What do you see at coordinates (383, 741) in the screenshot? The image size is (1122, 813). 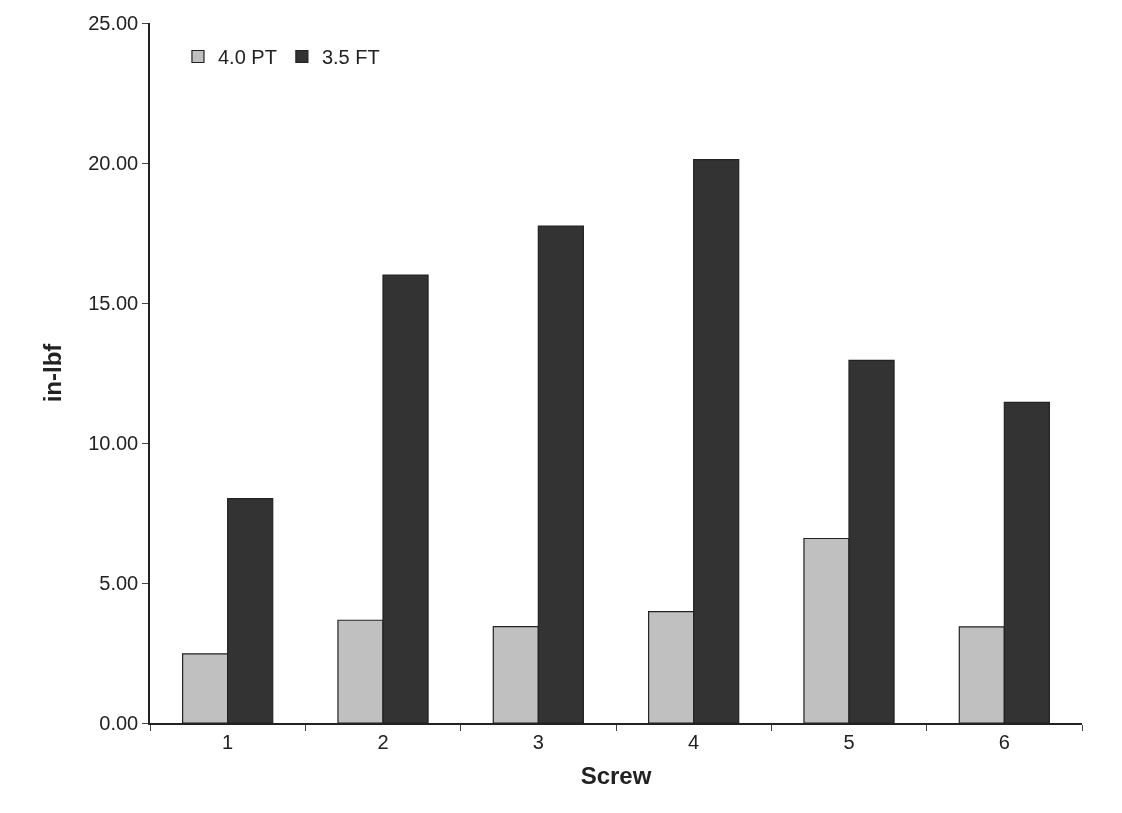 I see `x-tick-label: 2` at bounding box center [383, 741].